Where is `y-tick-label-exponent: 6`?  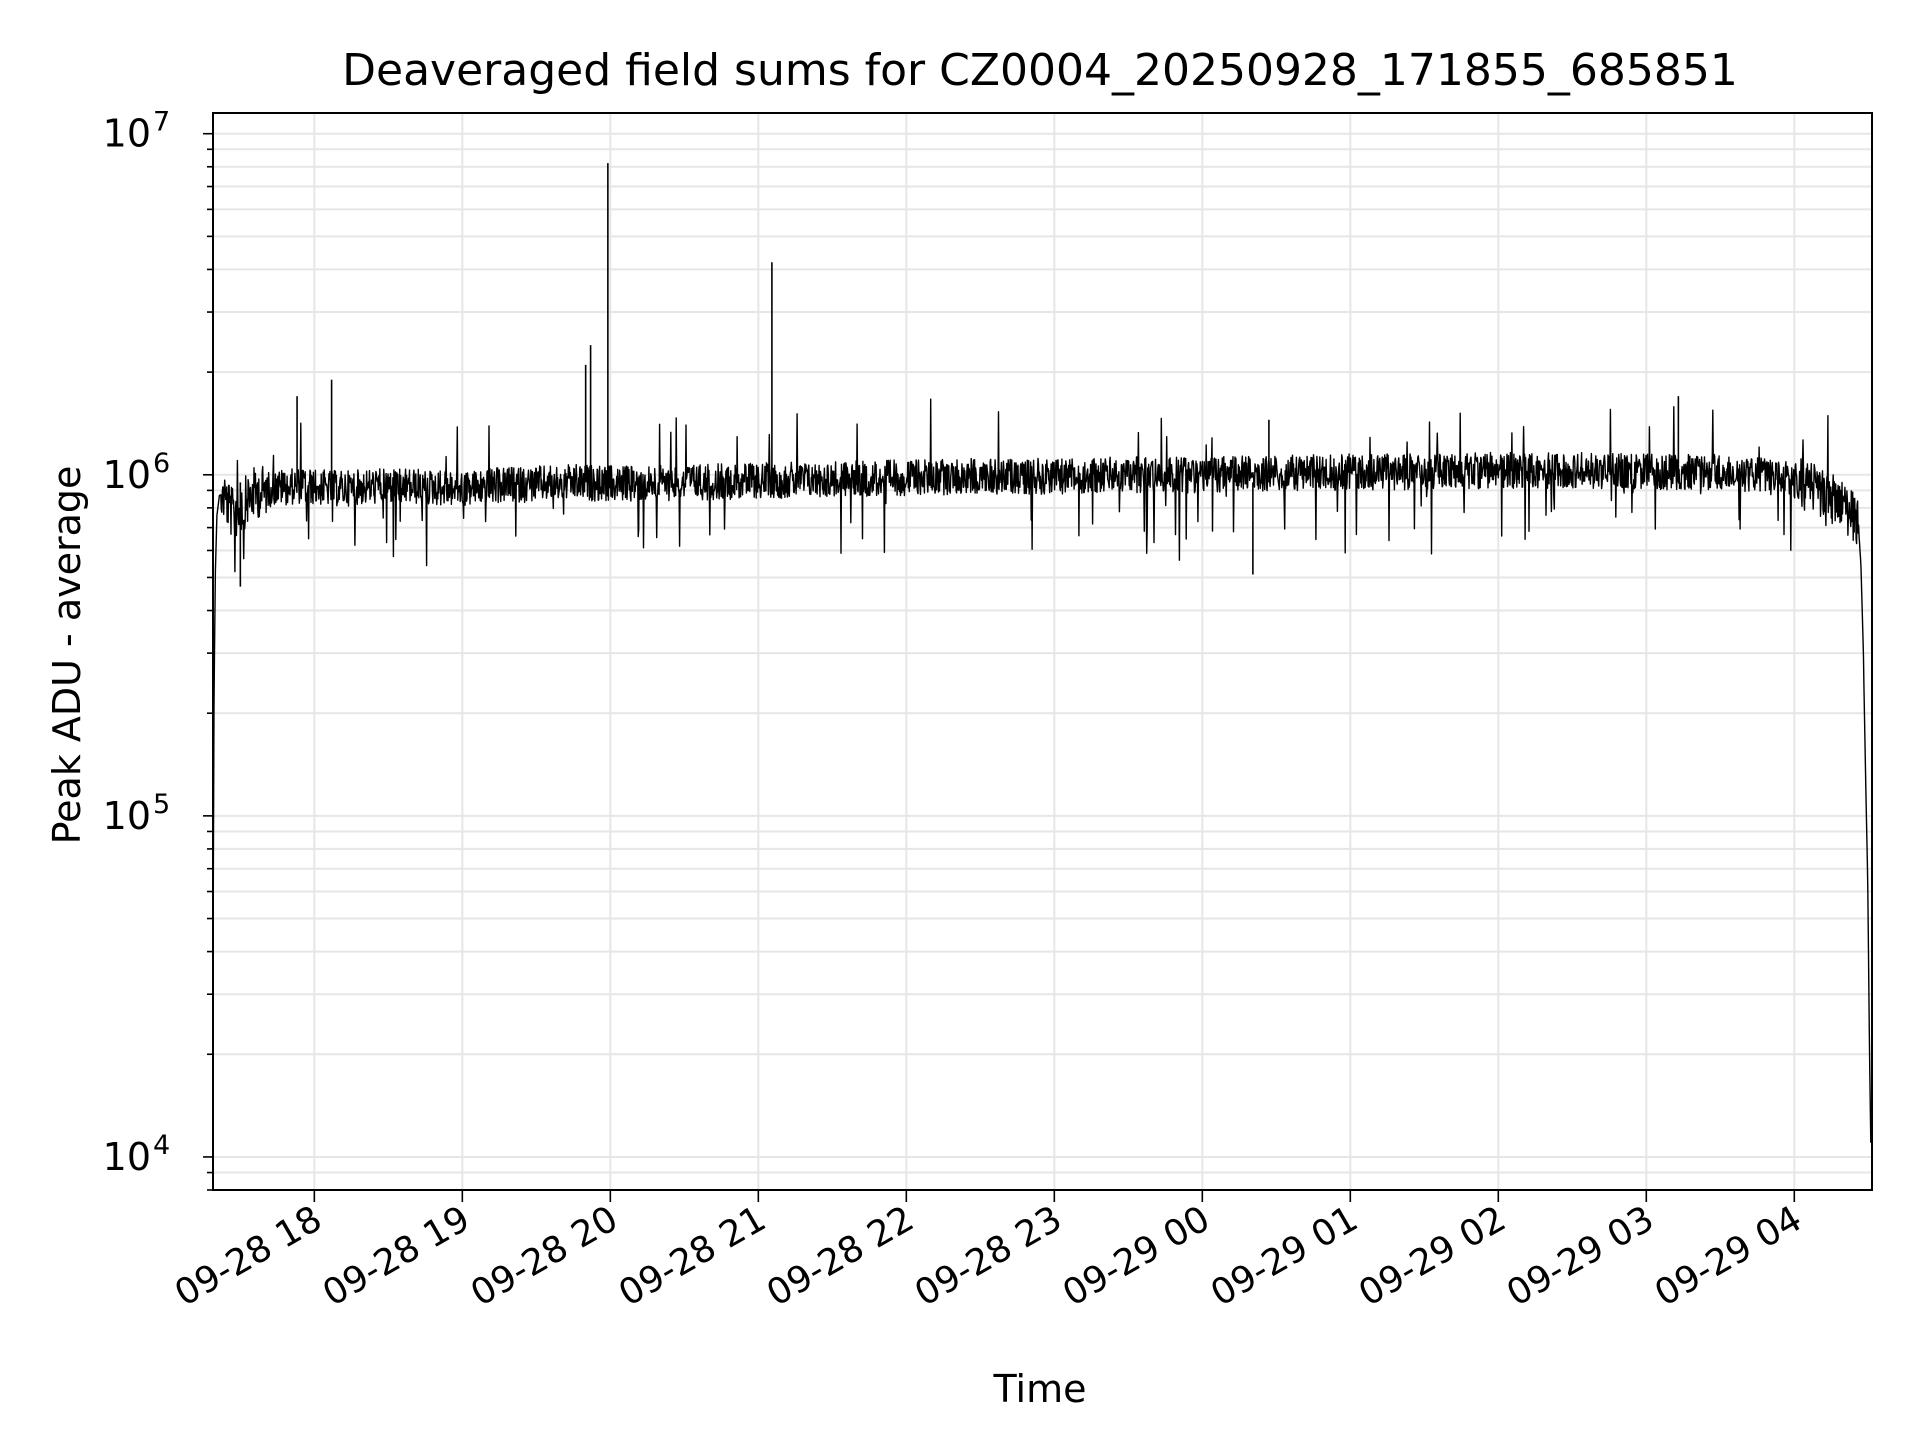
y-tick-label-exponent: 6 is located at coordinates (161, 463).